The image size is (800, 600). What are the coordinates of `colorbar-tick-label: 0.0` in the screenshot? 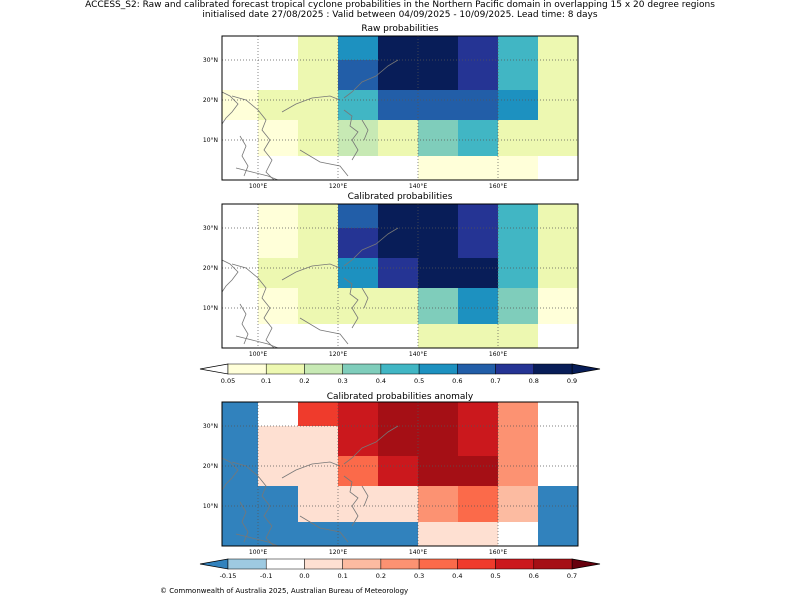 It's located at (304, 576).